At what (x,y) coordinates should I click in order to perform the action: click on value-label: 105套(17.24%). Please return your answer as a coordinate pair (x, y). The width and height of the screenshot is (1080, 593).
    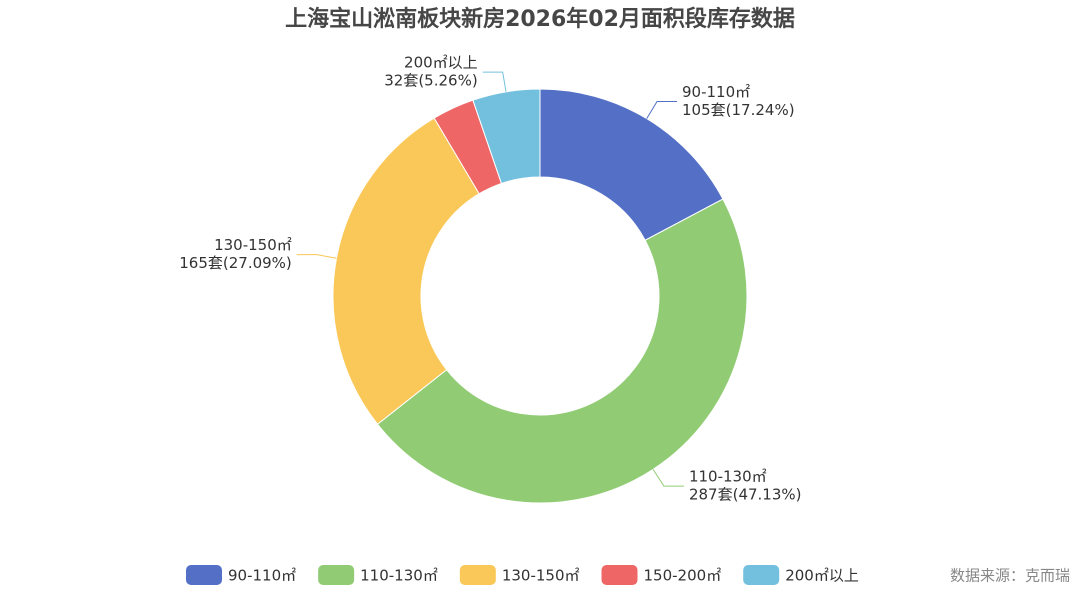
    Looking at the image, I should click on (738, 110).